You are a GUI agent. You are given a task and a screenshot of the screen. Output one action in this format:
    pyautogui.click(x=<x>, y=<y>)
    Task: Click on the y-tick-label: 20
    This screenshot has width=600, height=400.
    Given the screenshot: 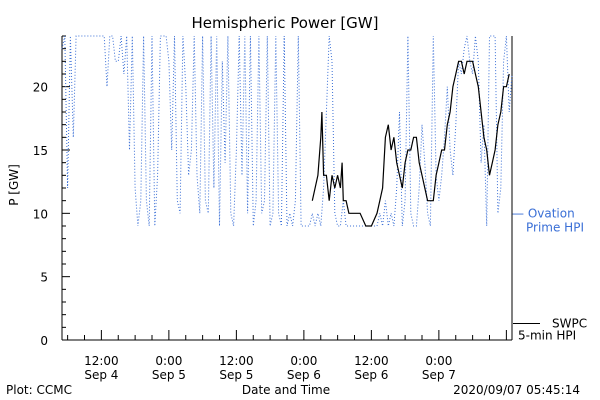 What is the action you would take?
    pyautogui.click(x=40, y=88)
    